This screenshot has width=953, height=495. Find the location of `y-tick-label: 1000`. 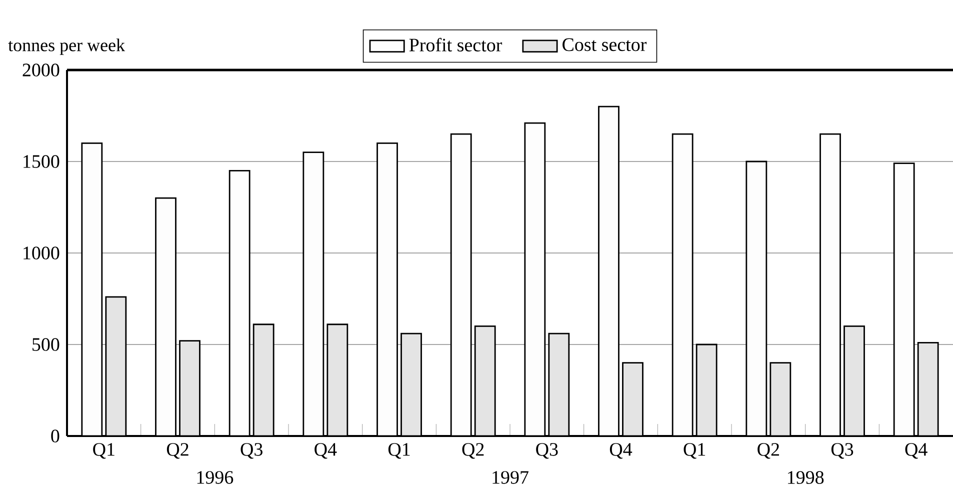

y-tick-label: 1000 is located at coordinates (42, 253).